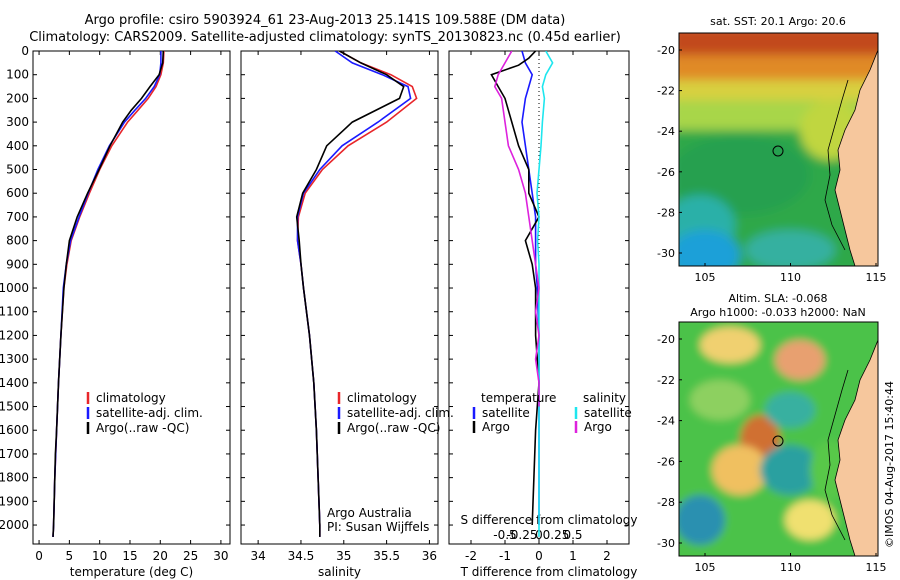 The width and height of the screenshot is (900, 580). Describe the element at coordinates (505, 556) in the screenshot. I see `x-tick-label: -1` at that location.